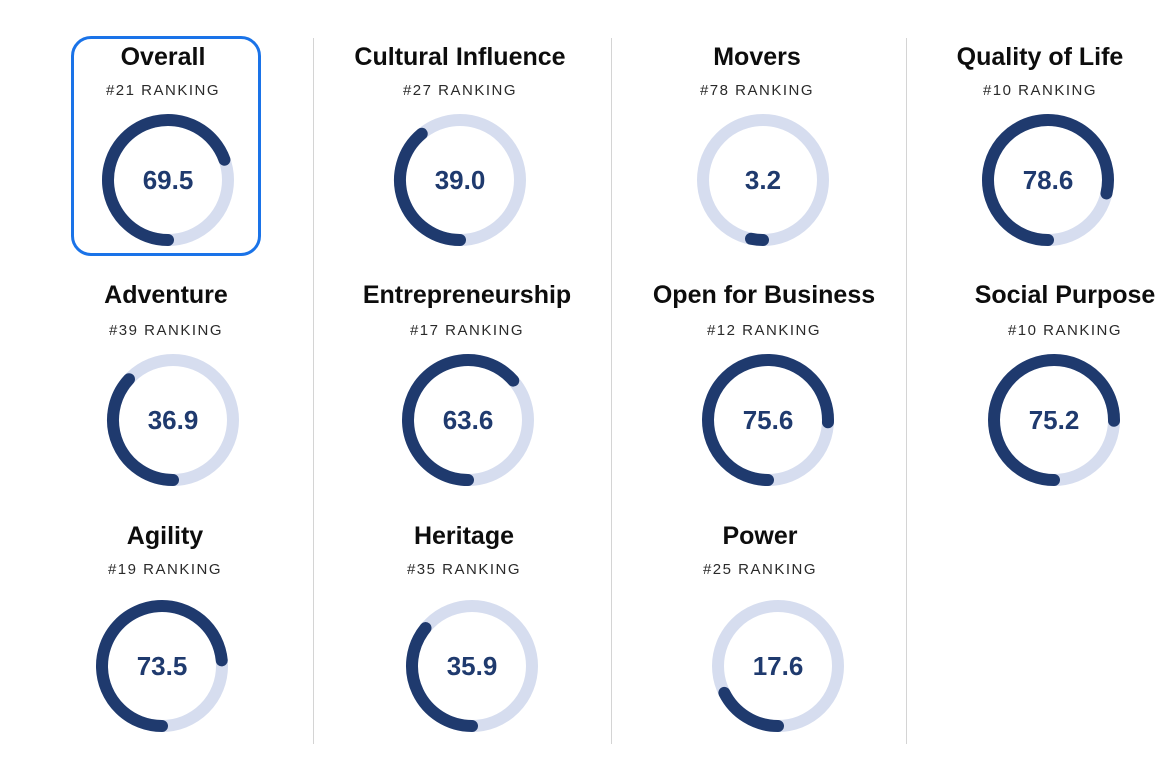  I want to click on metric-card-quality-of-life: Quality of Life #10 RANKING 78.6, so click(1030, 158).